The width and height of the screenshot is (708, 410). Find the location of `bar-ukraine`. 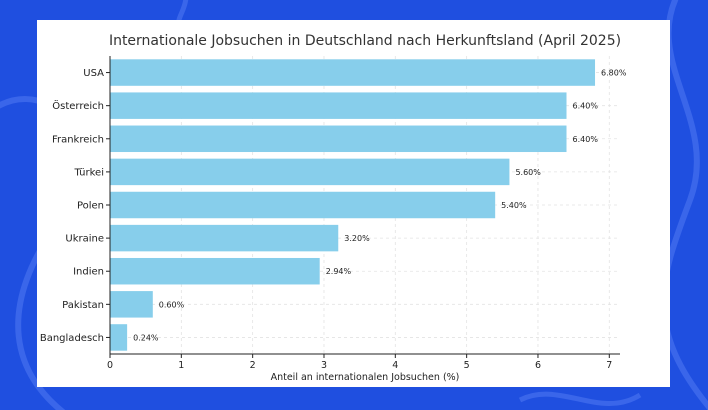

bar-ukraine is located at coordinates (224, 238).